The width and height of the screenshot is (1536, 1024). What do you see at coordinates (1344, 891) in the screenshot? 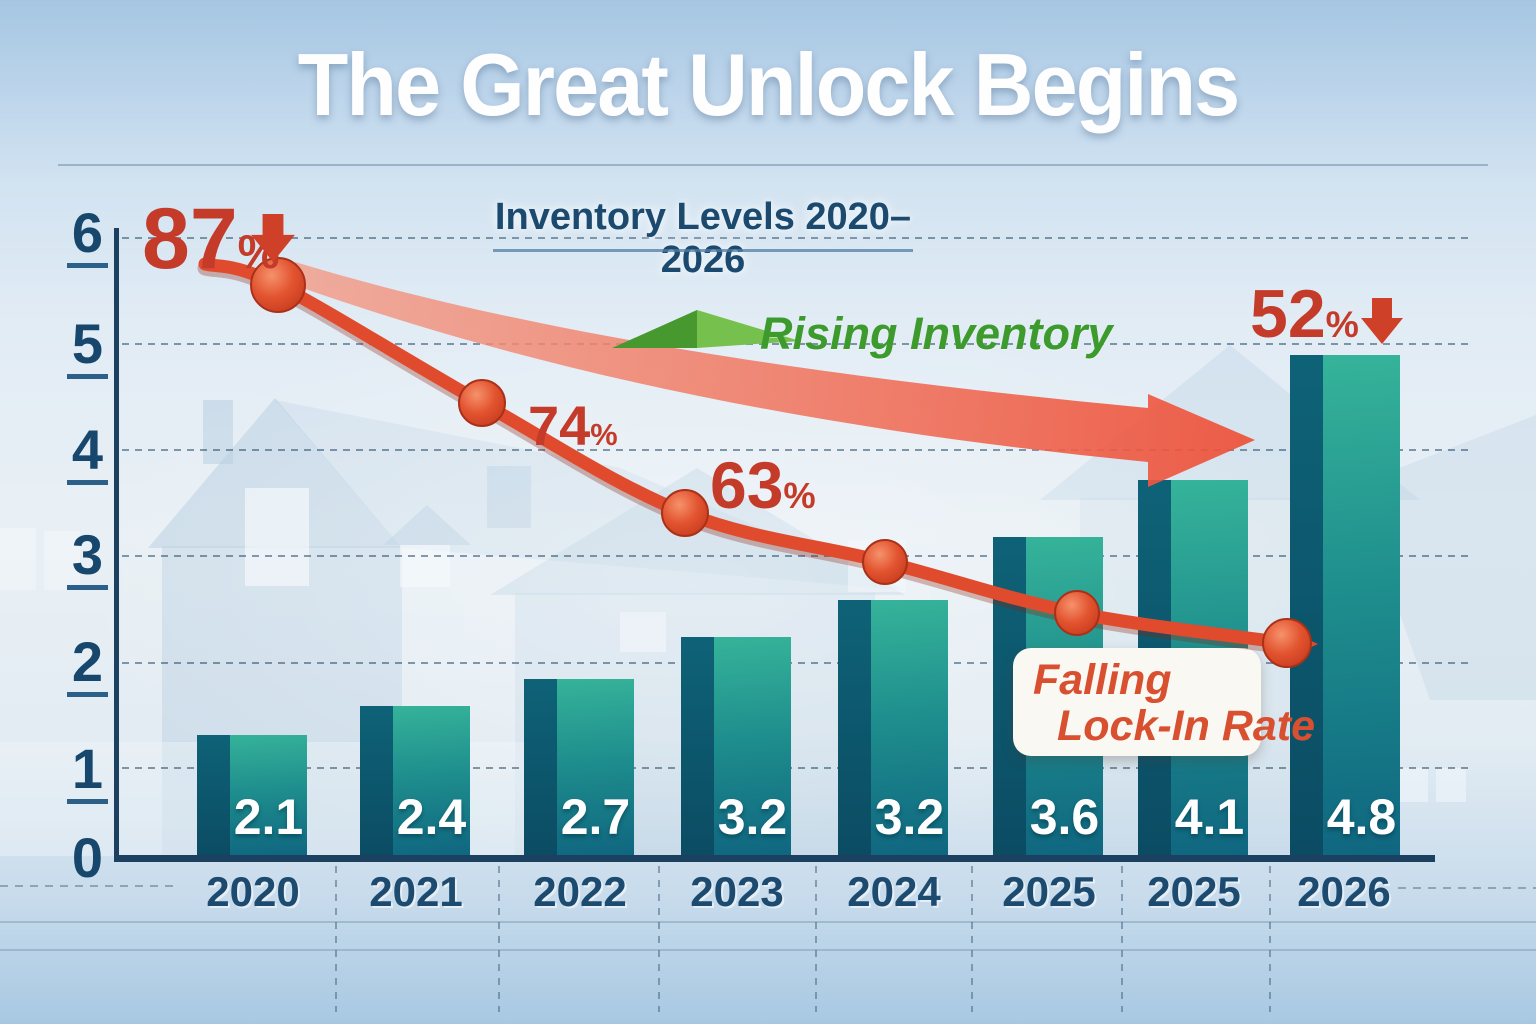
I see `year-label-2026-7: 2026` at bounding box center [1344, 891].